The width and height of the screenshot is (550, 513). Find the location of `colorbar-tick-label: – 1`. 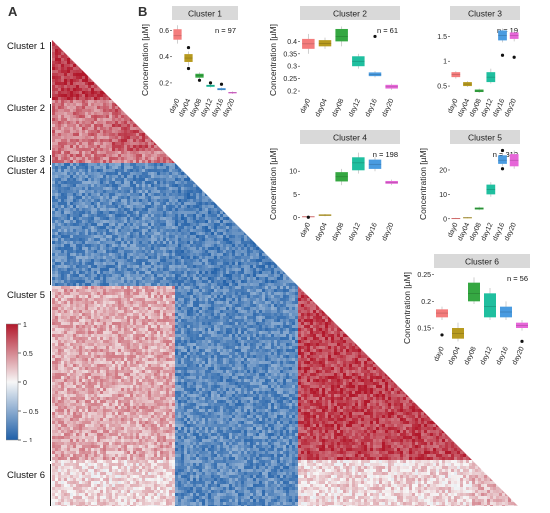

colorbar-tick-label: – 1 is located at coordinates (28, 440).